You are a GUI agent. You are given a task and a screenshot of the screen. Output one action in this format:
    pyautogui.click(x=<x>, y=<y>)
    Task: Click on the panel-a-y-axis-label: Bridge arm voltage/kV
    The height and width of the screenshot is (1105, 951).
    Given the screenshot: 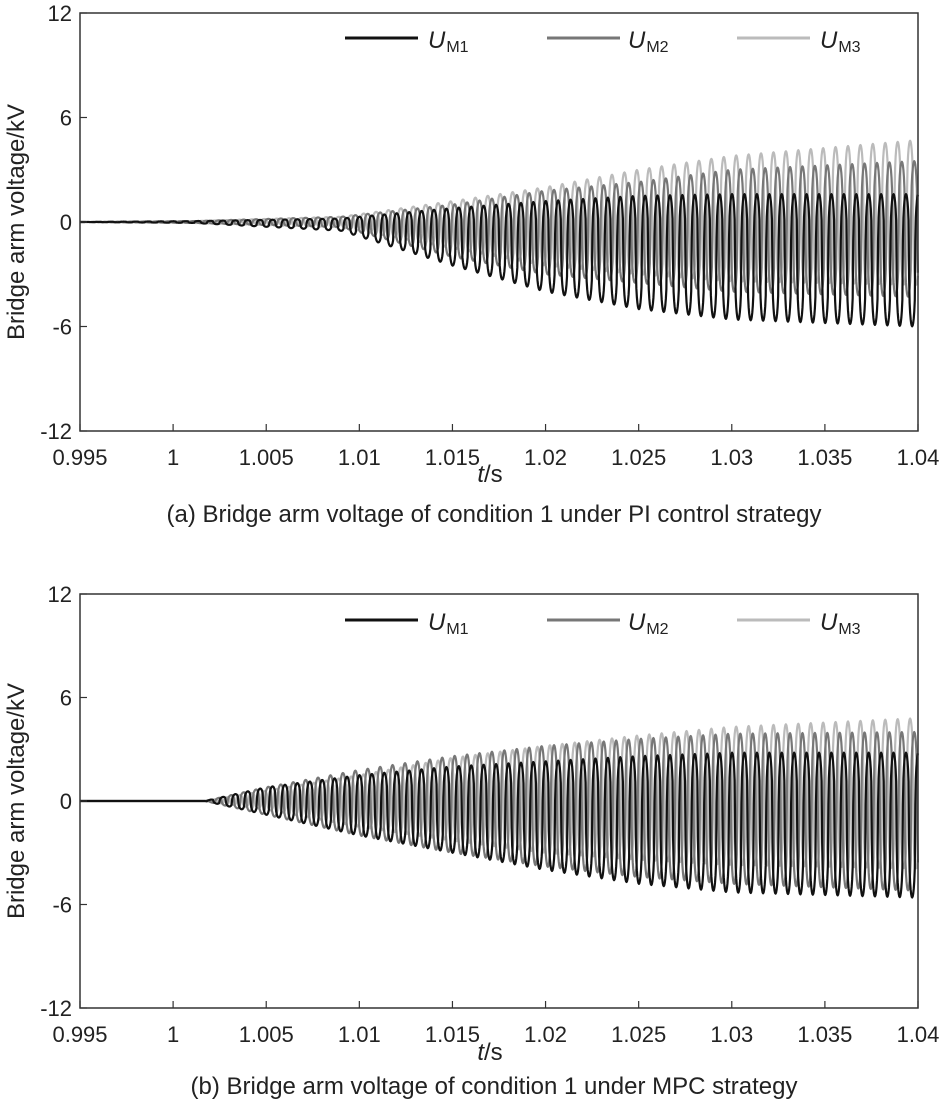 What is the action you would take?
    pyautogui.click(x=16, y=222)
    